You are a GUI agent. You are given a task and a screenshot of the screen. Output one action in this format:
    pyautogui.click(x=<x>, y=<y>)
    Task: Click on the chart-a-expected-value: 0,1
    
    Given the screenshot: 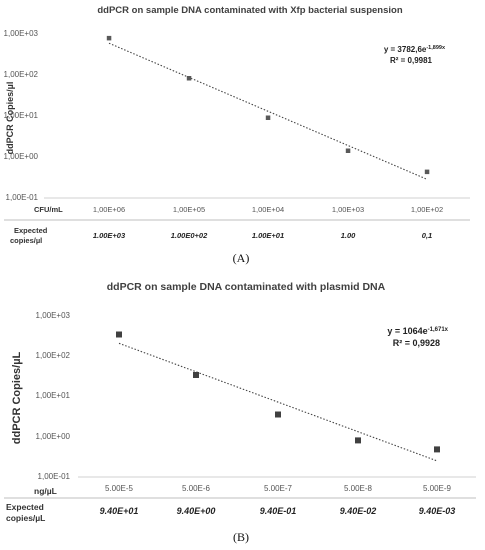 What is the action you would take?
    pyautogui.click(x=427, y=235)
    